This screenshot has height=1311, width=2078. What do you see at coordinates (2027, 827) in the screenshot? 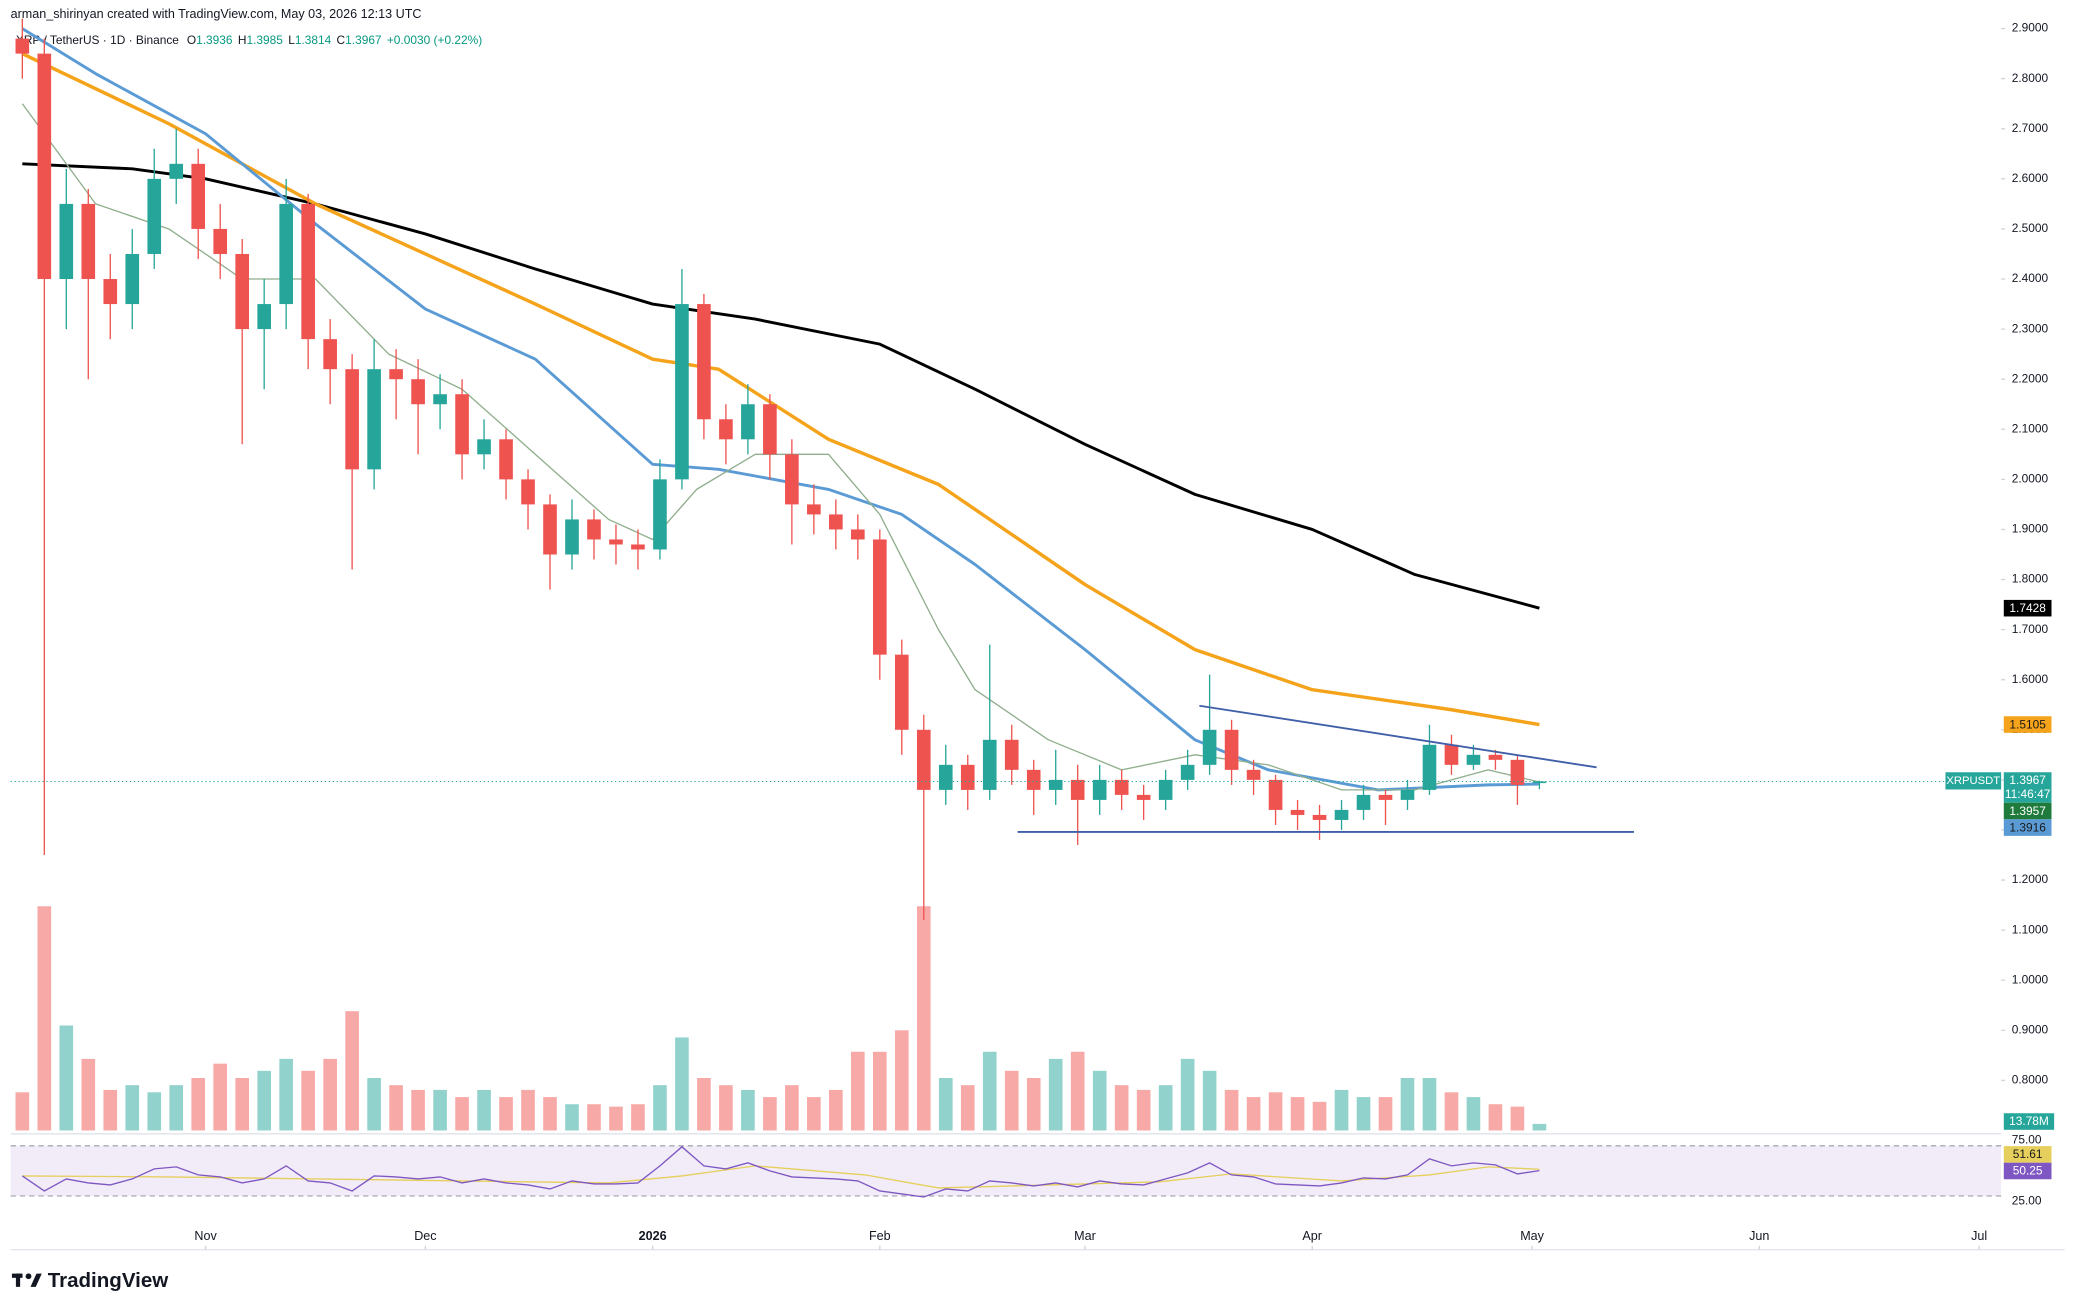
I see `ma-price-label: 1.3916` at bounding box center [2027, 827].